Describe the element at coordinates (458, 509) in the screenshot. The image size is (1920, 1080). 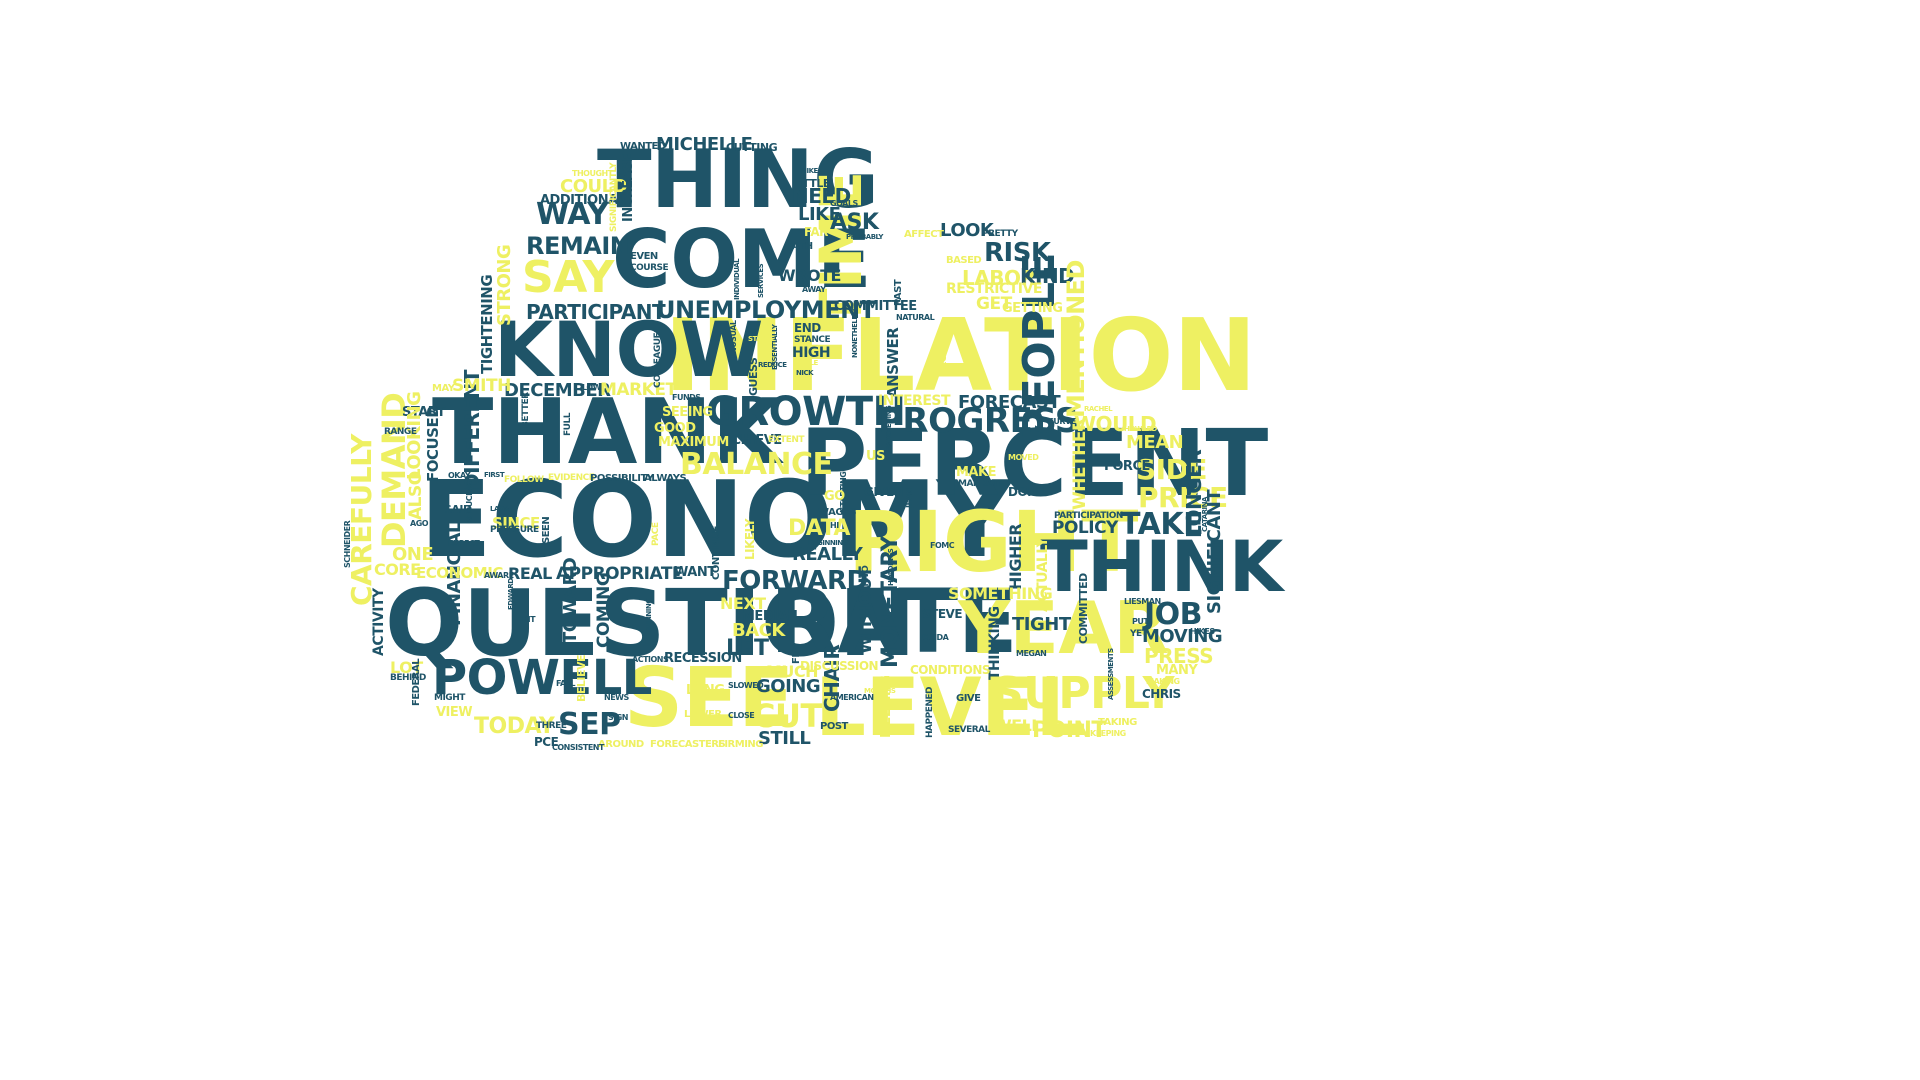
I see `word-said: SAID` at that location.